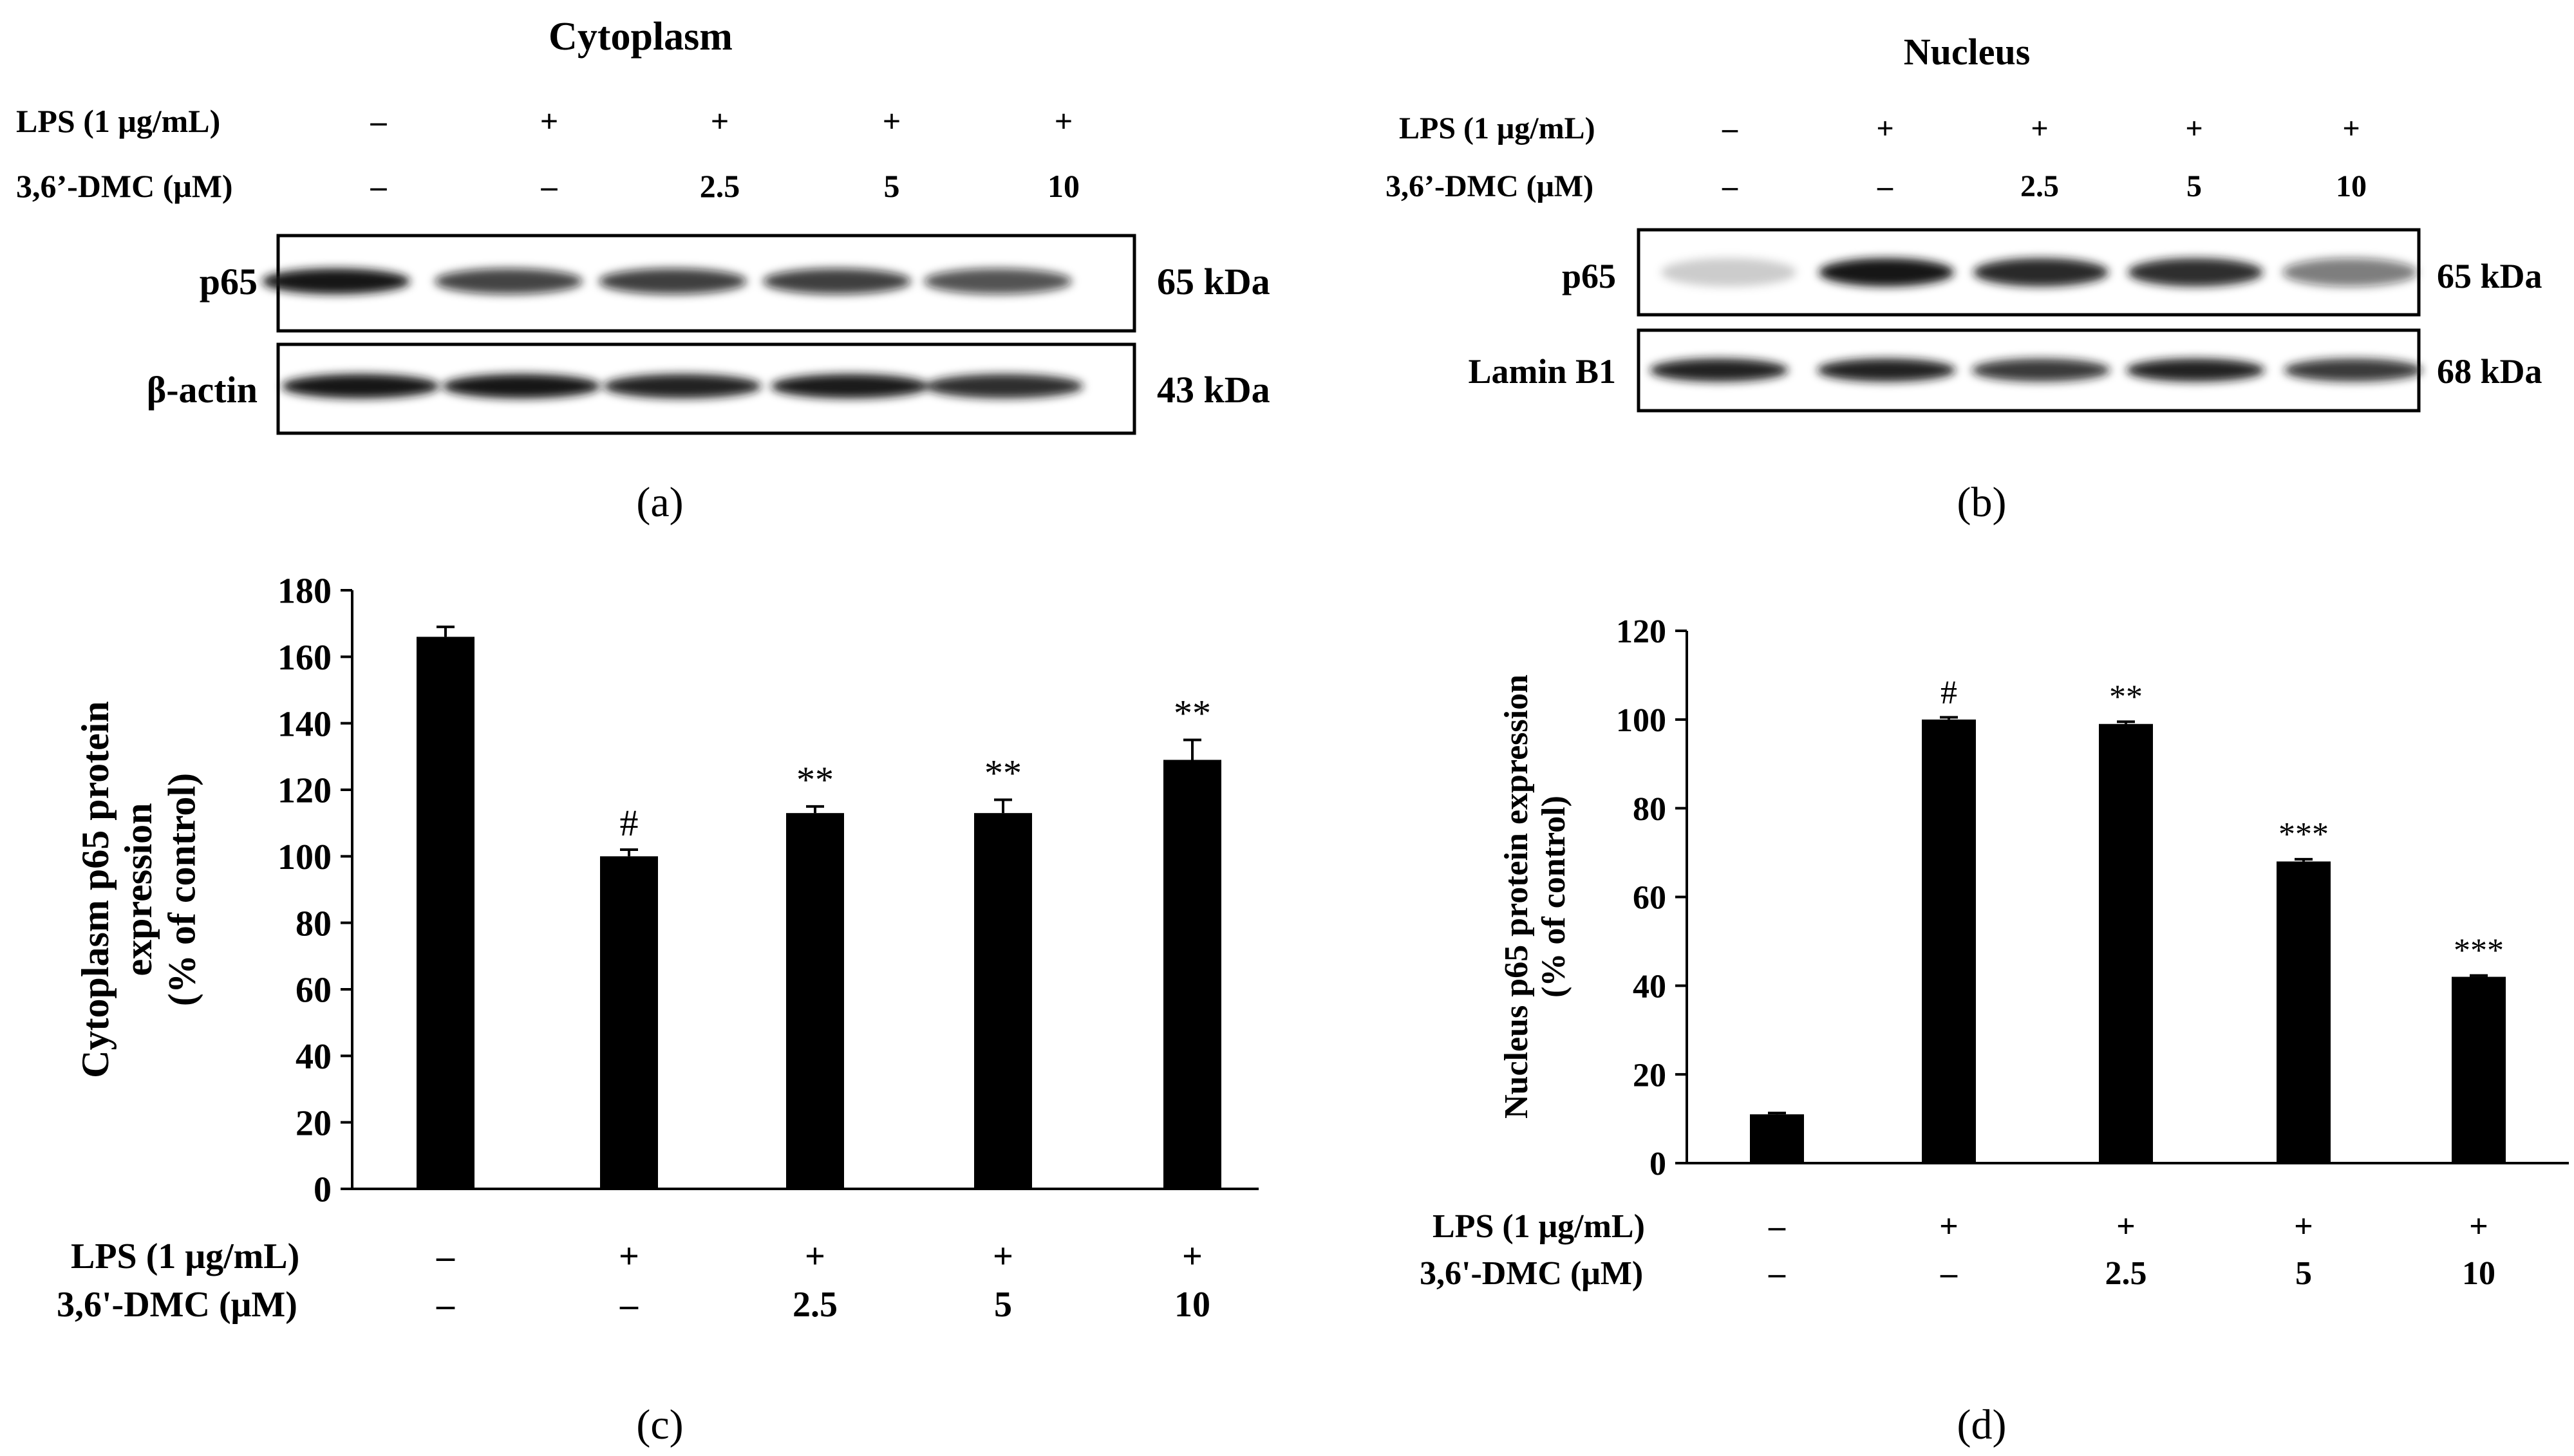 This screenshot has height=1456, width=2574. I want to click on panel-a-dmc-value-2: –, so click(549, 186).